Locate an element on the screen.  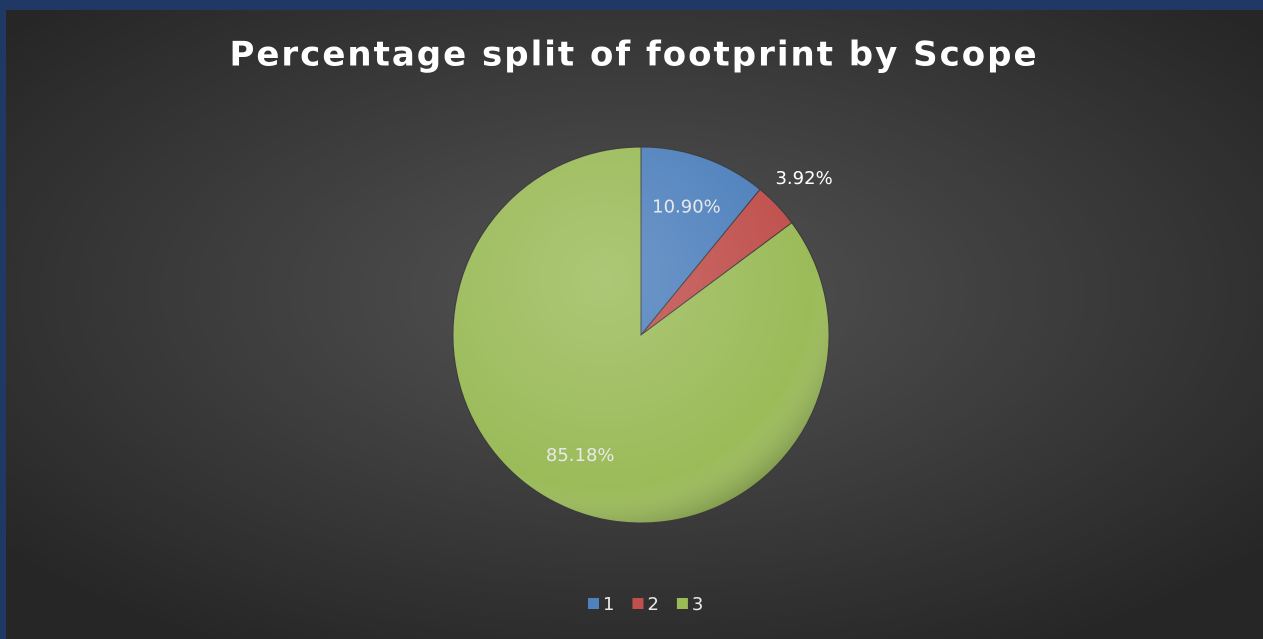
legend: 1 2 3 is located at coordinates (645, 604).